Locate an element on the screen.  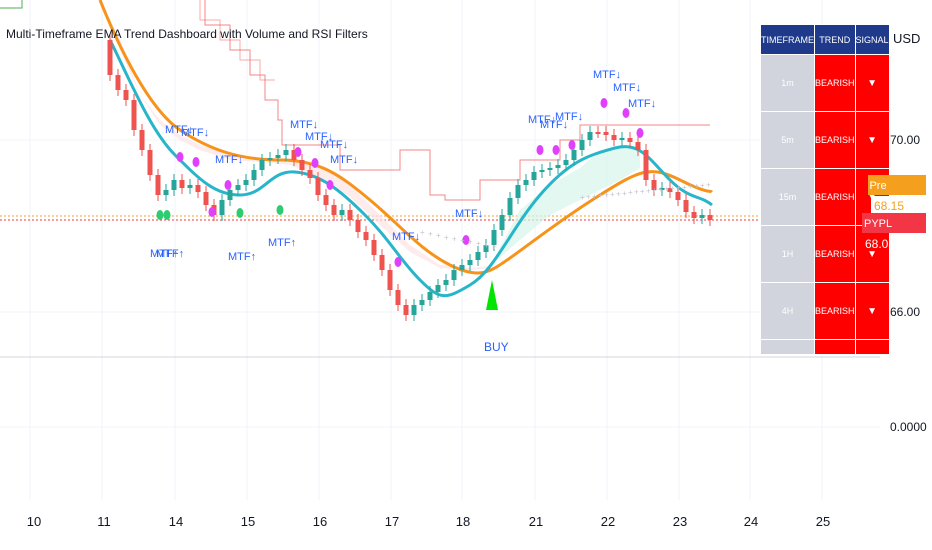
time-axis-label: 18 is located at coordinates (463, 521).